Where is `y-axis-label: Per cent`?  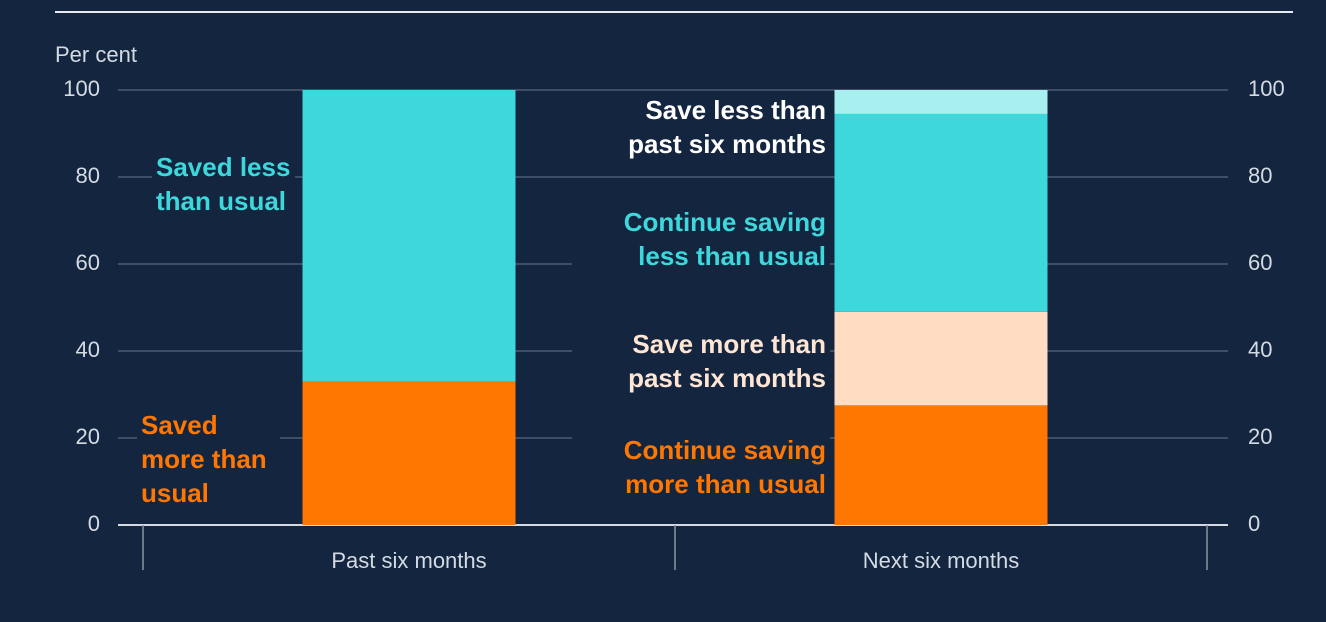 y-axis-label: Per cent is located at coordinates (96, 54).